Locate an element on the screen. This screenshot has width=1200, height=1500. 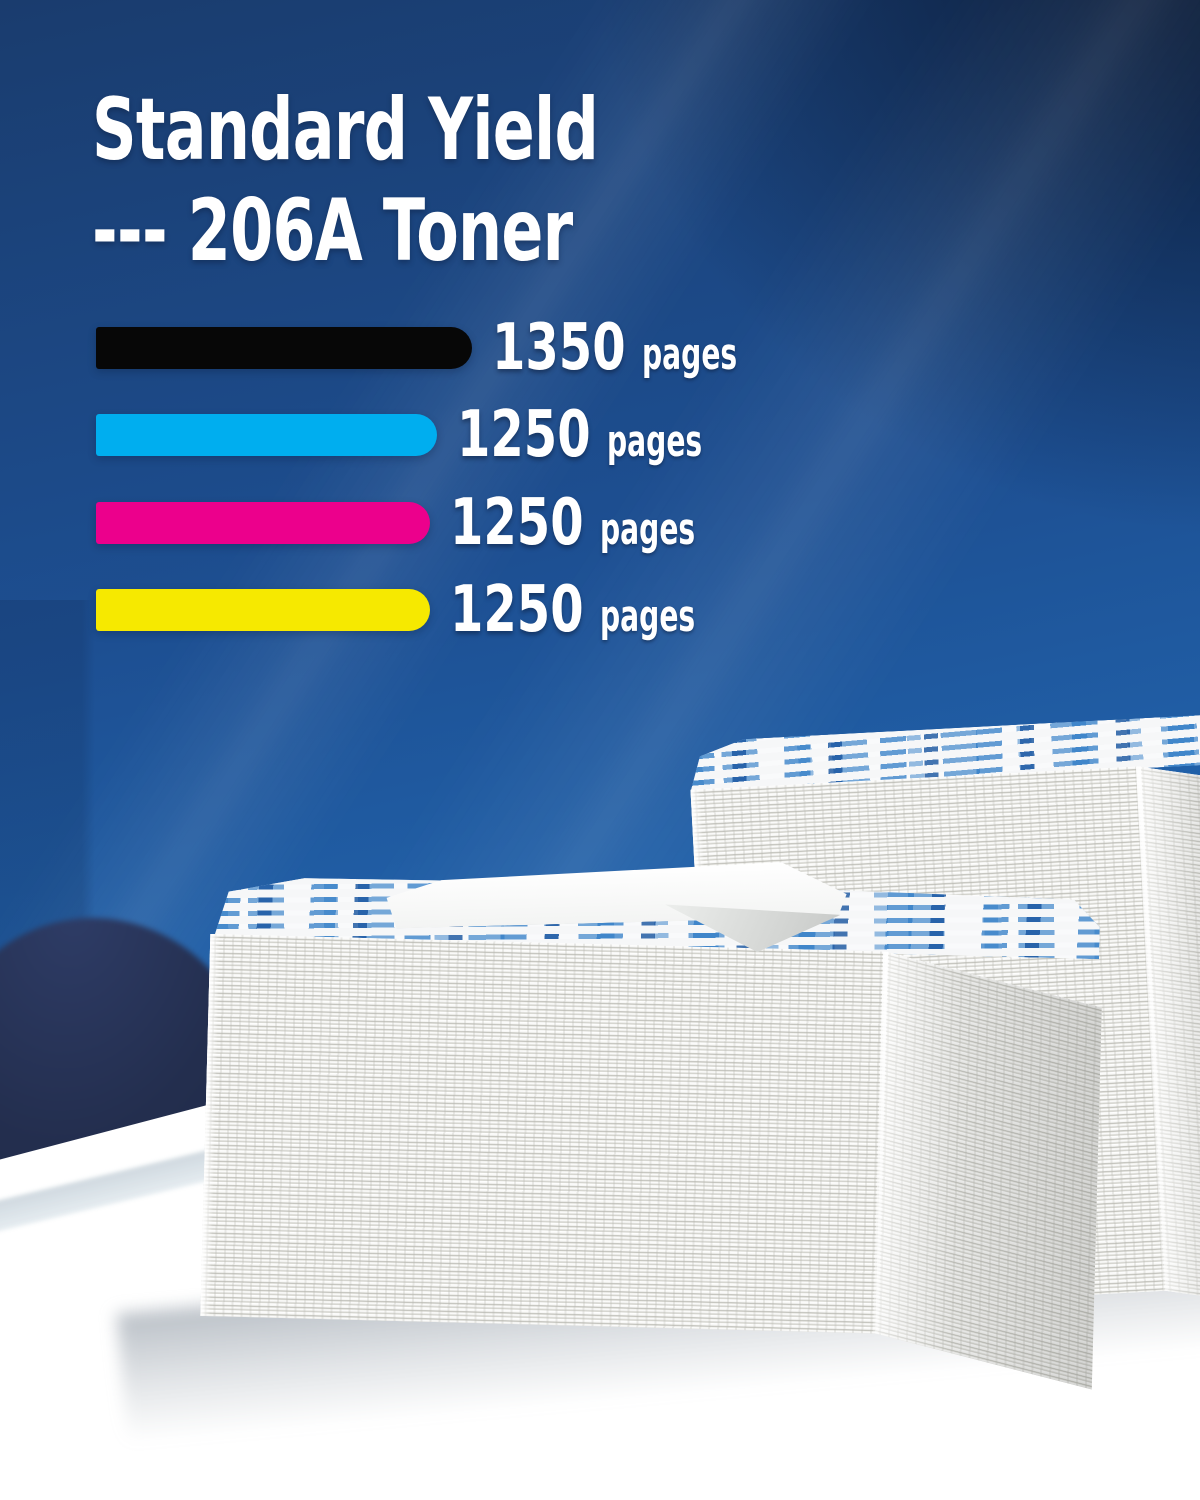
page-title: Standard Yield --- 206A Toner is located at coordinates (443, 181).